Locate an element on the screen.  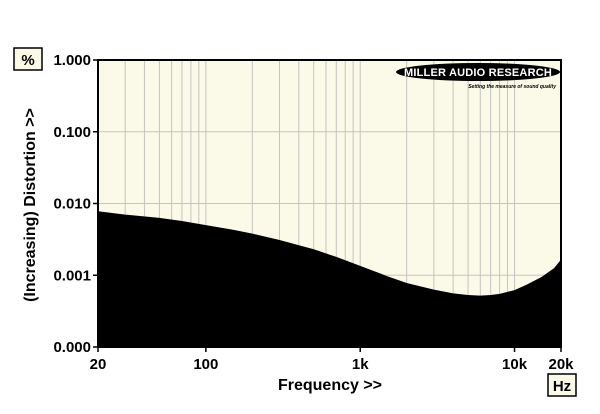
y-unit-box: % is located at coordinates (28, 59).